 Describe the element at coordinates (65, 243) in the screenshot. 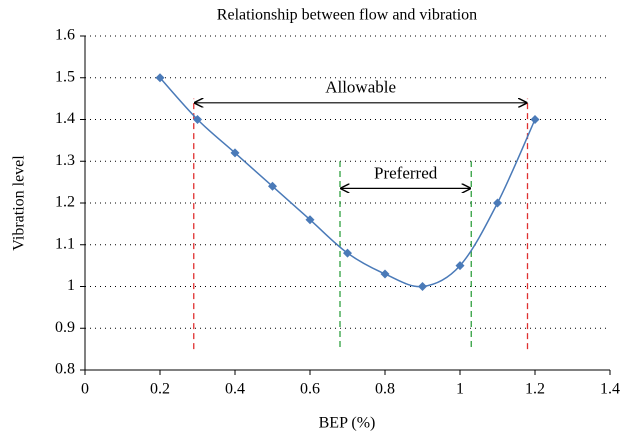

I see `y-tick-label: 1.1` at that location.